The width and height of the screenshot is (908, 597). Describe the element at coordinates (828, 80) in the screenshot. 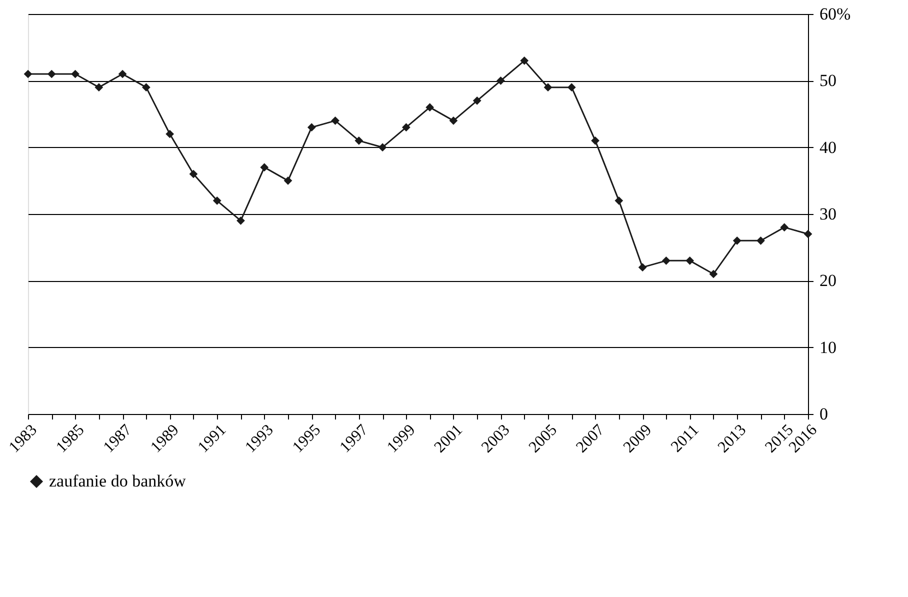

I see `y-tick-label: 50` at that location.